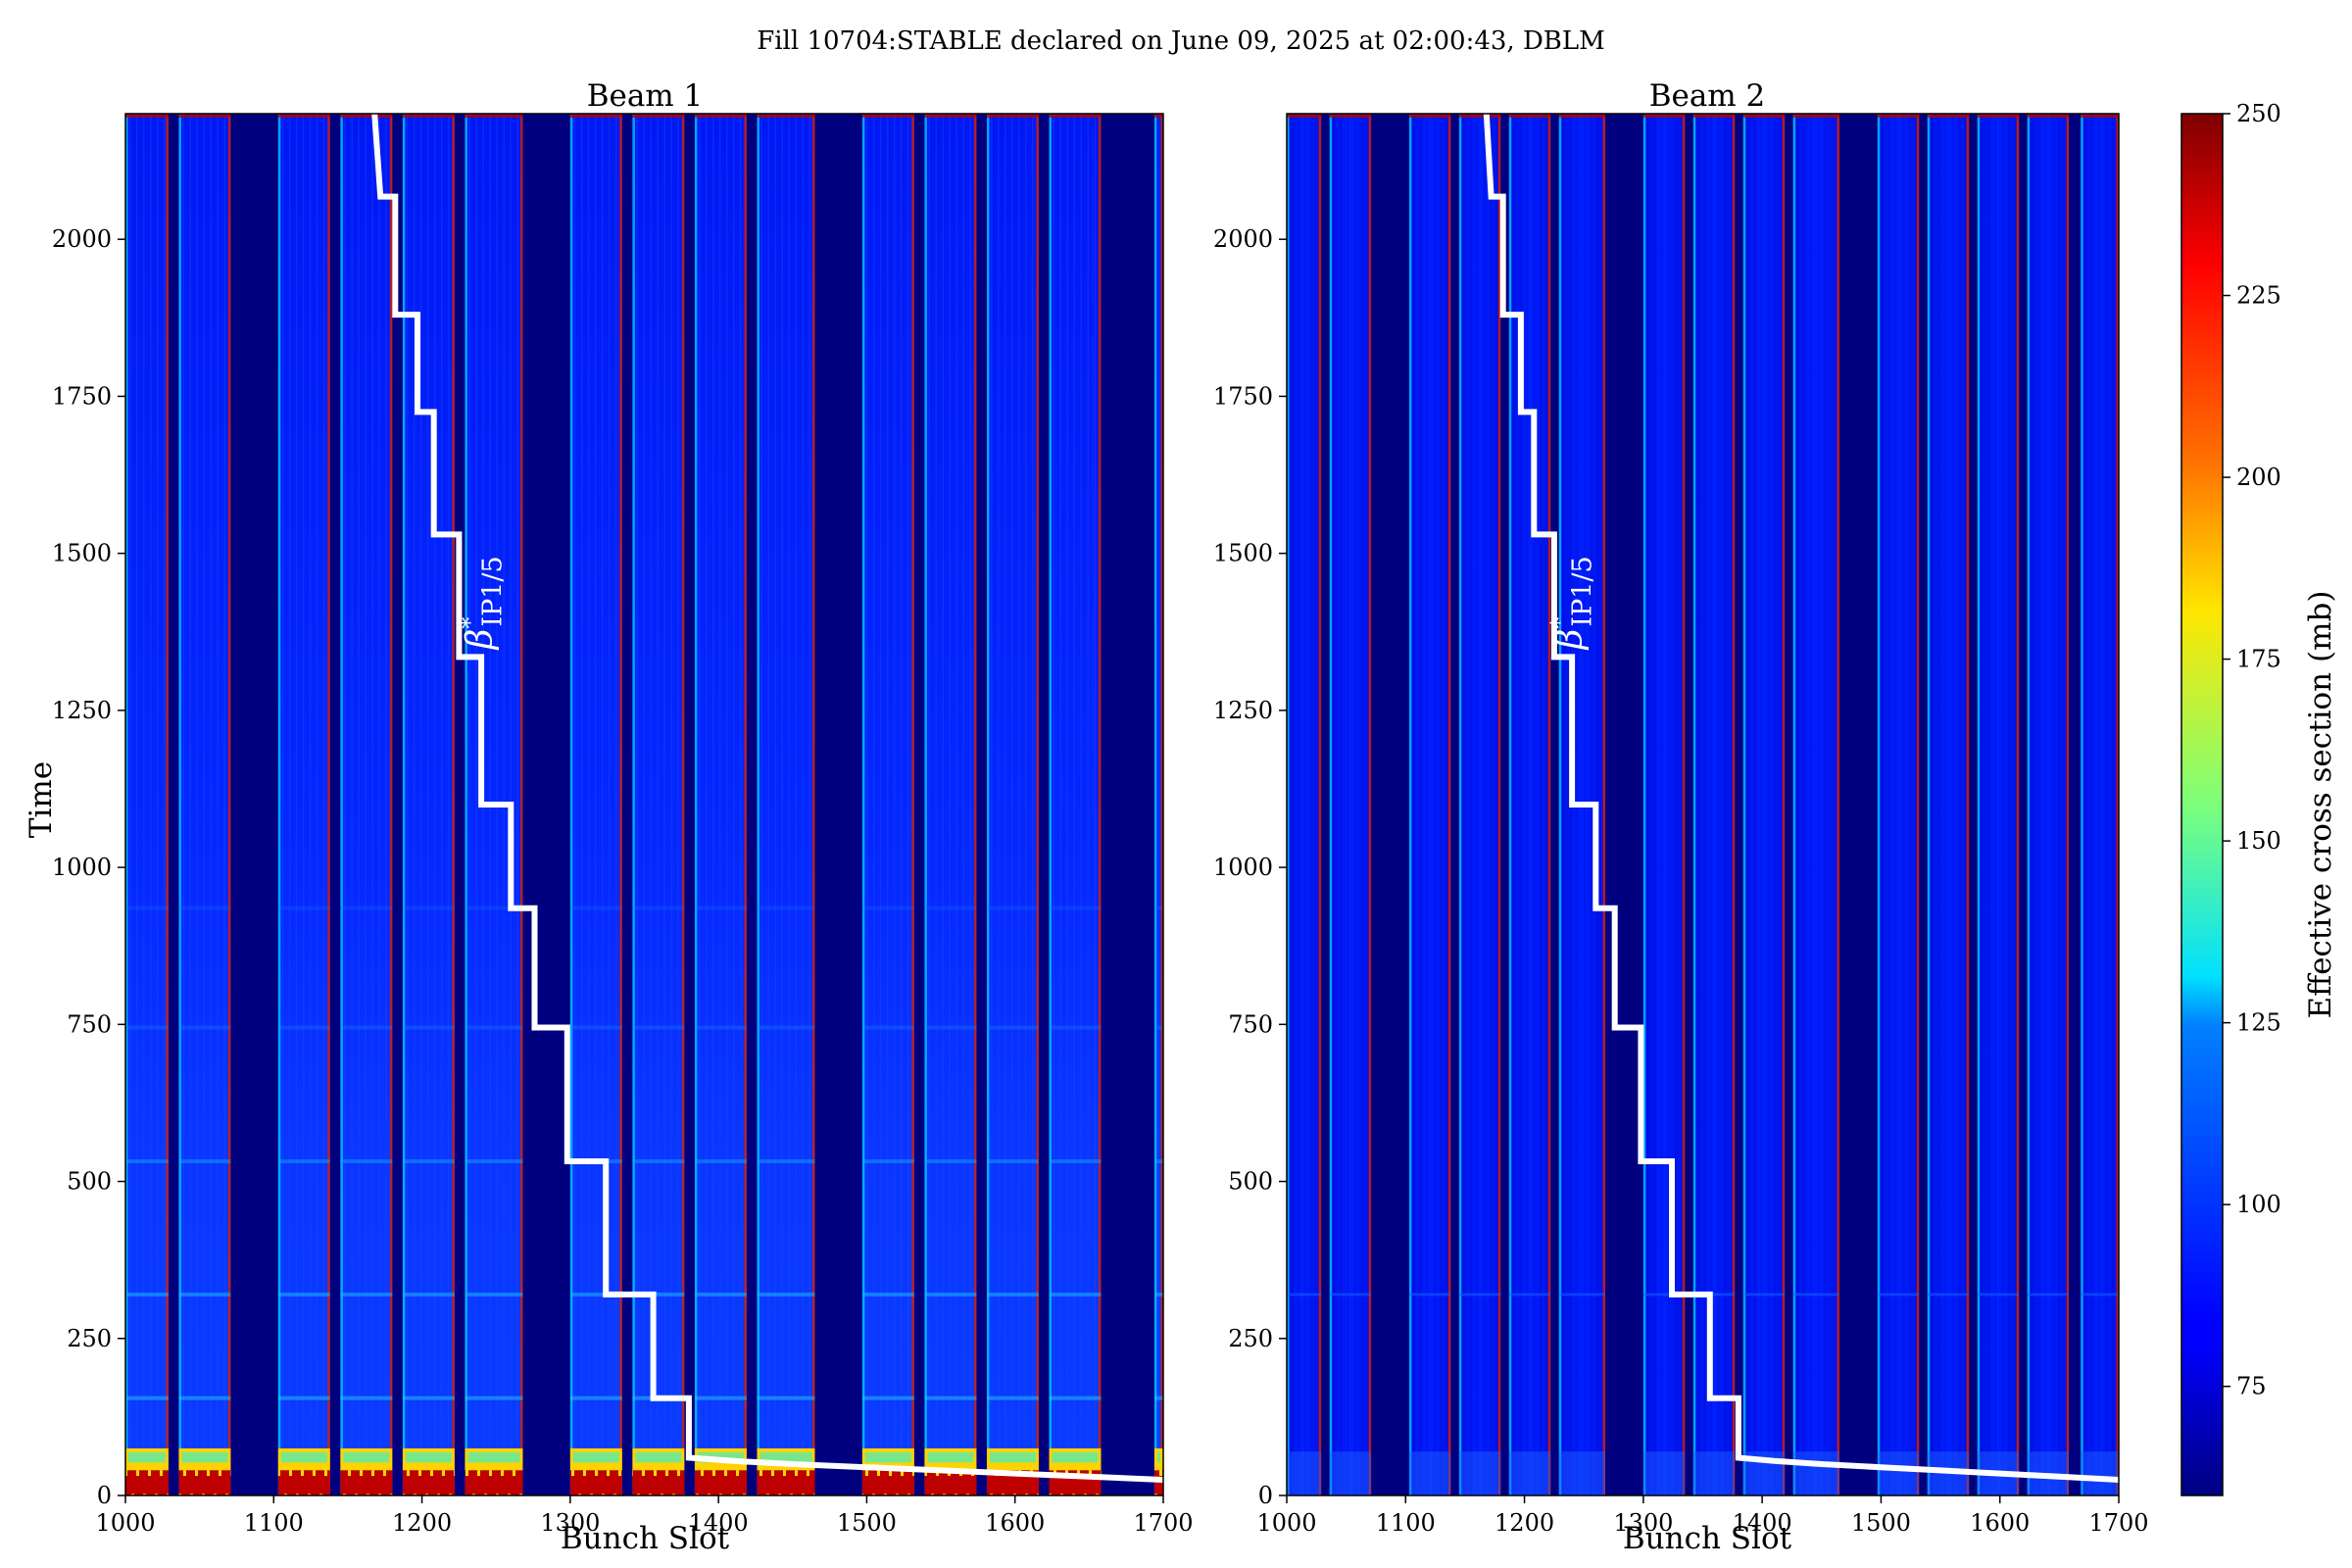 This screenshot has height=1568, width=2352. I want to click on beam2-beta-star-label: β*IP1/5, so click(1572, 603).